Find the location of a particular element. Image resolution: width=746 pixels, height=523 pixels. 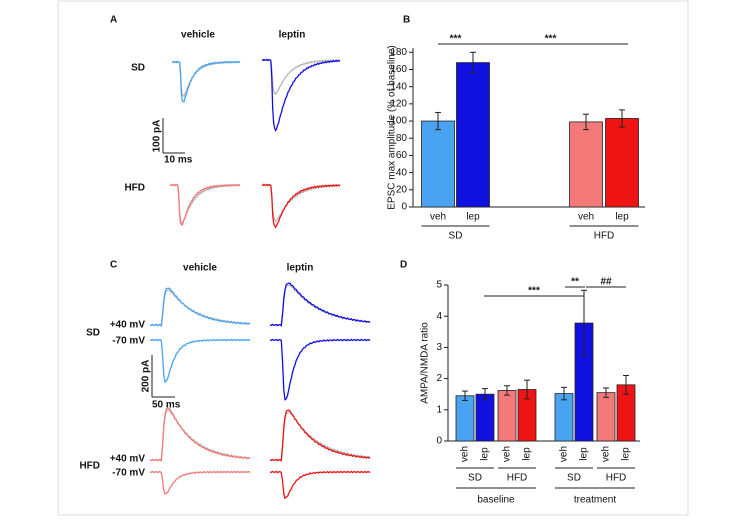

panel-letter: B is located at coordinates (406, 20).